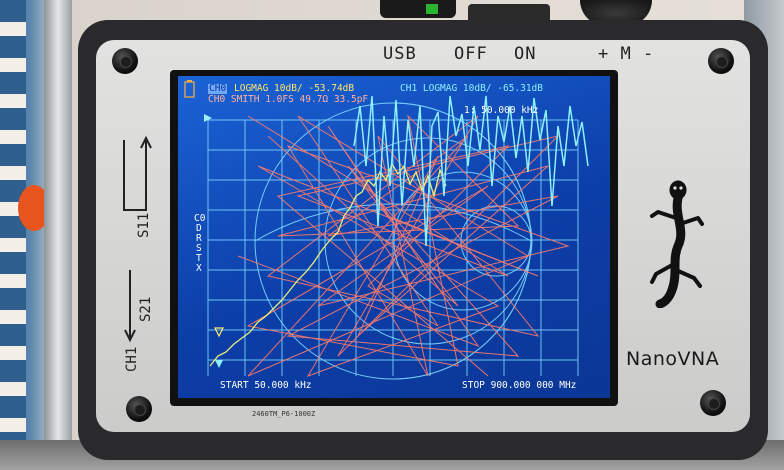 This screenshot has height=470, width=784. Describe the element at coordinates (673, 359) in the screenshot. I see `brand-label: NanoVNA` at that location.